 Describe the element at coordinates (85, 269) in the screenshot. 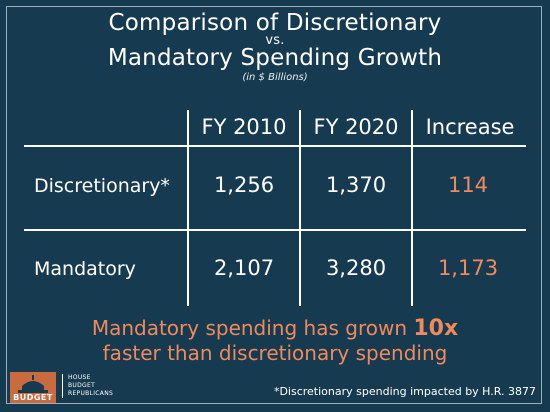

I see `row-label-mandatory: Mandatory` at that location.